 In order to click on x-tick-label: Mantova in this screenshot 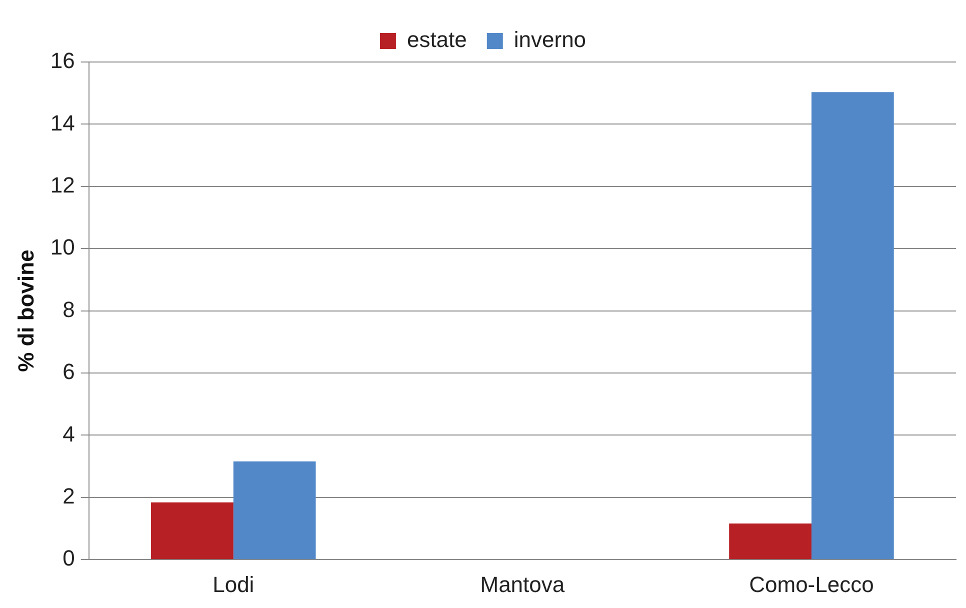, I will do `click(523, 584)`.